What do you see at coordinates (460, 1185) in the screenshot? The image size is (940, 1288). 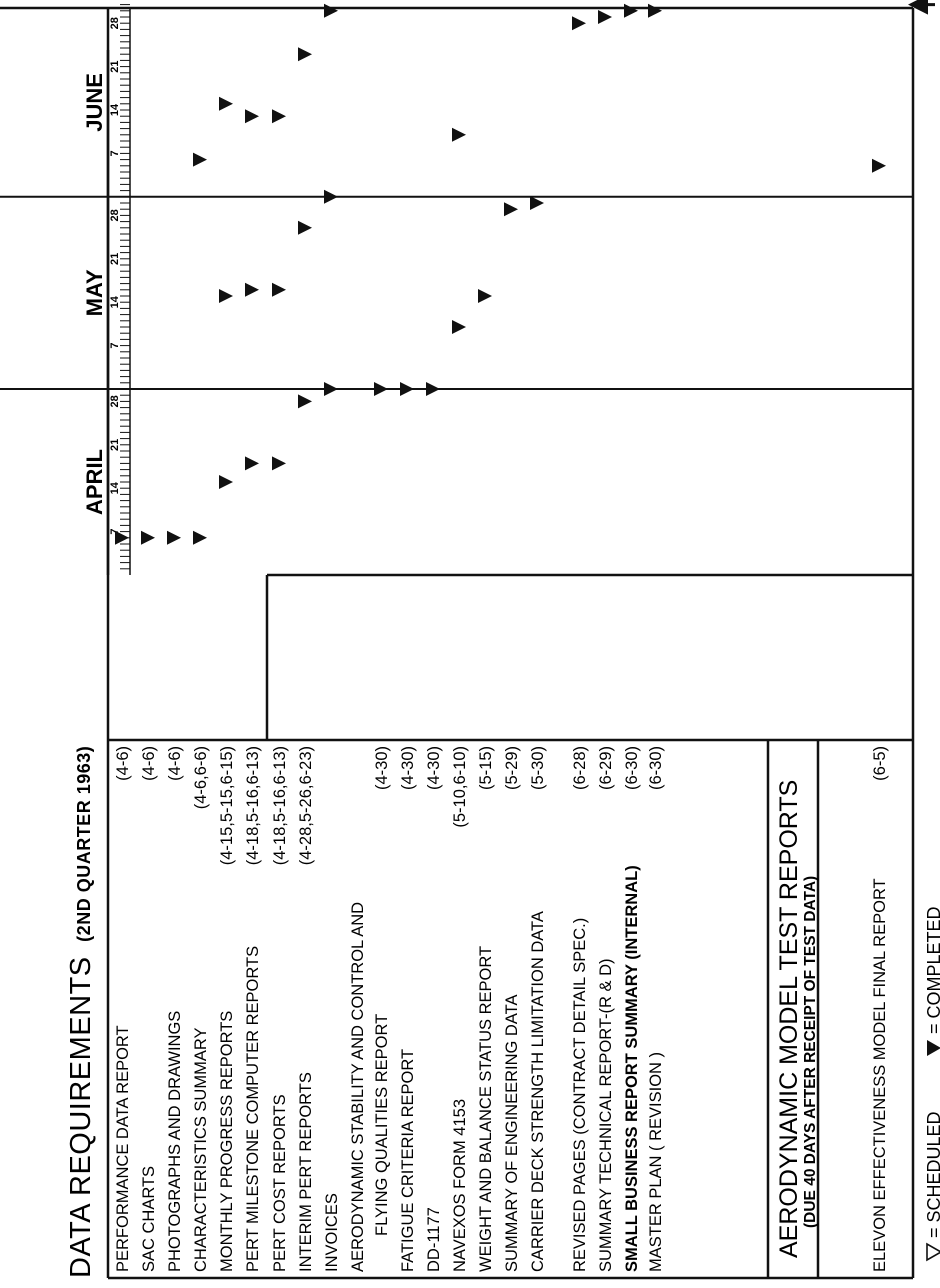 I see `row-label: NAVEXOS FORM 4153` at bounding box center [460, 1185].